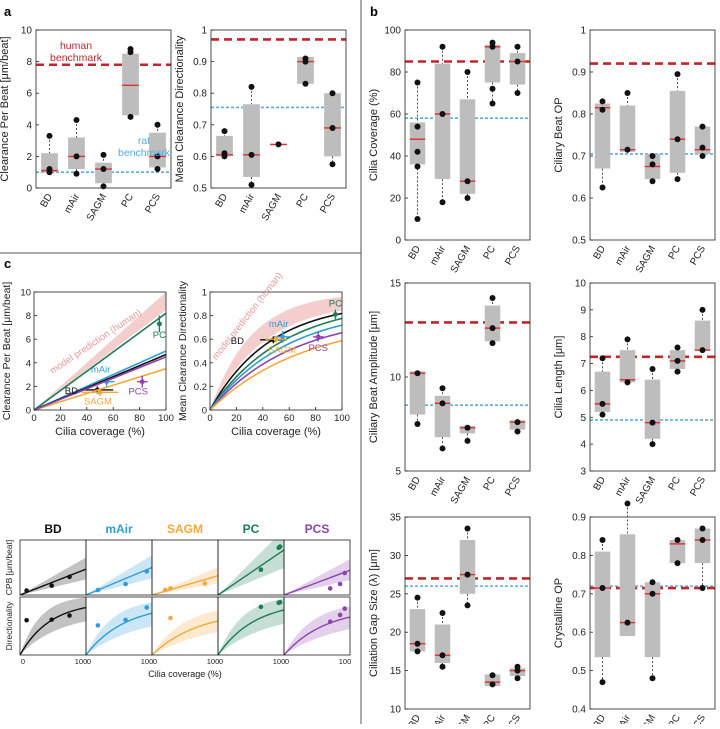  Describe the element at coordinates (335, 303) in the screenshot. I see `c2-series-label-PC: PC` at that location.